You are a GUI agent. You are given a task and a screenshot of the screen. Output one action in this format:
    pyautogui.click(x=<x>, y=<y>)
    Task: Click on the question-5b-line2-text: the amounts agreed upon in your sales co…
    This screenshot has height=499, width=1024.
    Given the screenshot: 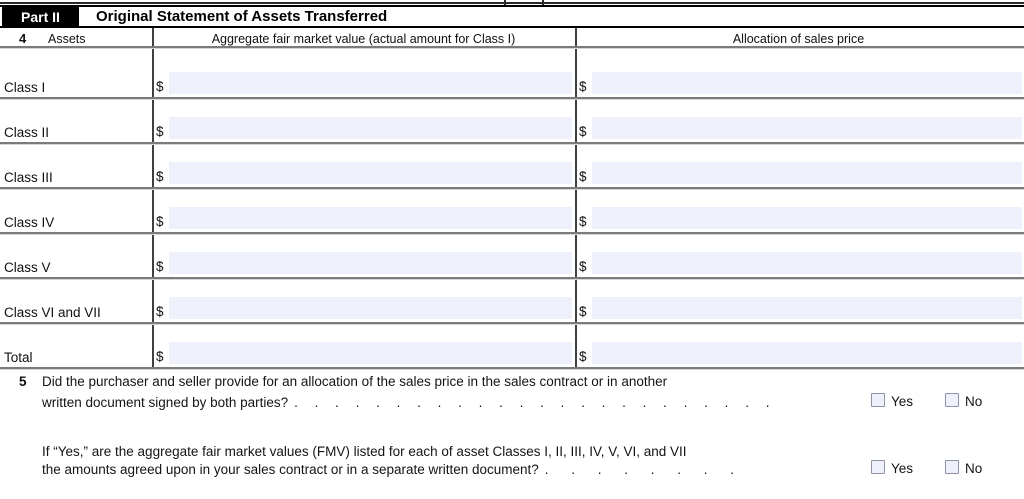 What is the action you would take?
    pyautogui.click(x=290, y=469)
    